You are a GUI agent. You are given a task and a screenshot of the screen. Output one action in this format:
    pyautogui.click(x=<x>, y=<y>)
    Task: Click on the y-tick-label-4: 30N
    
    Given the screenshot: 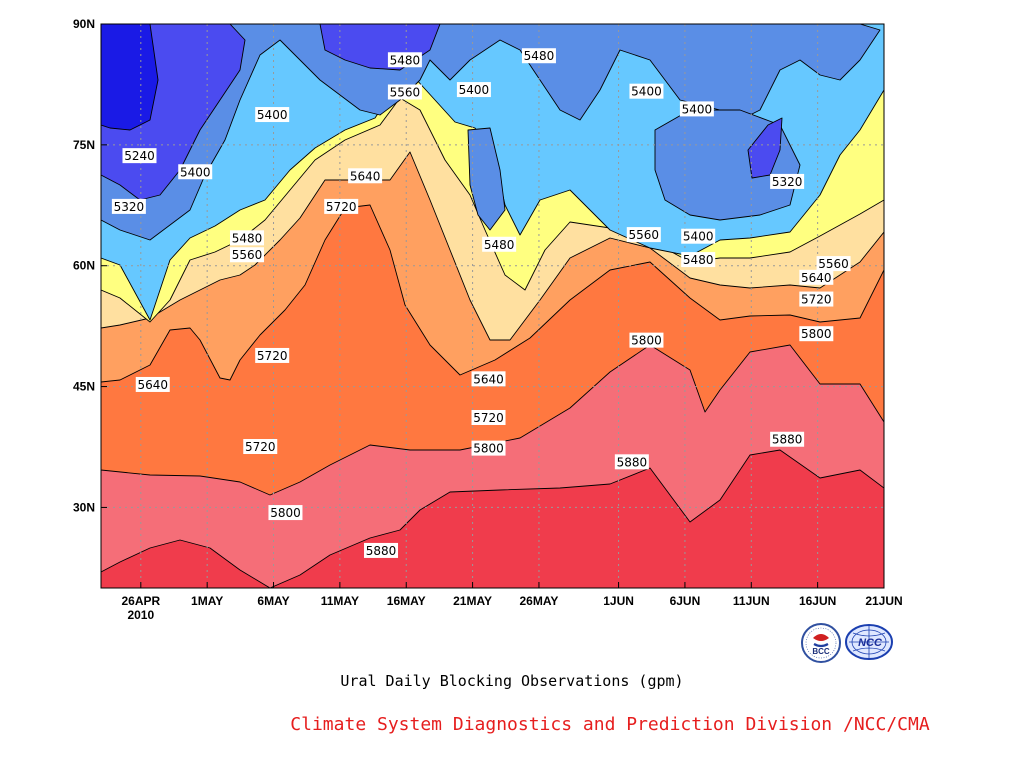 What is the action you would take?
    pyautogui.click(x=84, y=507)
    